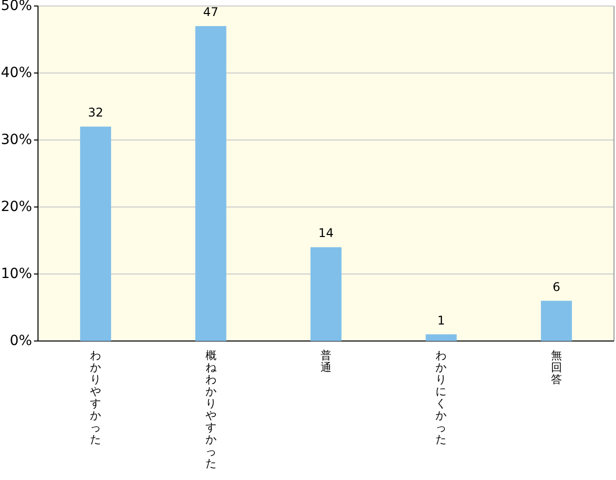 The width and height of the screenshot is (616, 480). What do you see at coordinates (210, 409) in the screenshot?
I see `category-label: 概ねわかりやすかった` at bounding box center [210, 409].